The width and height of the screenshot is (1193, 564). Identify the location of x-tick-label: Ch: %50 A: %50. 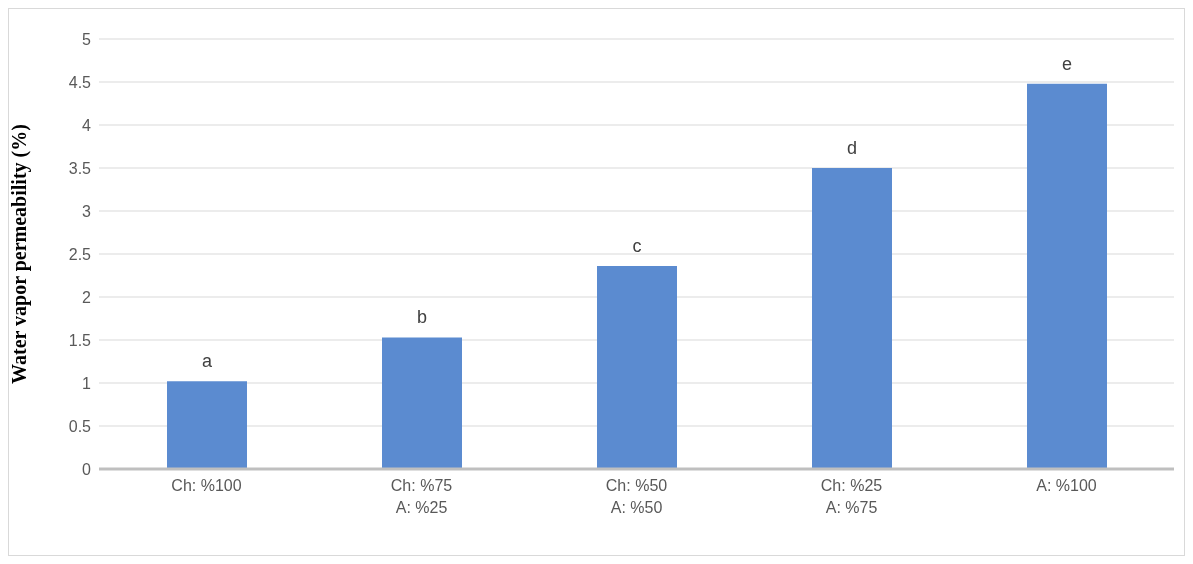
(636, 496).